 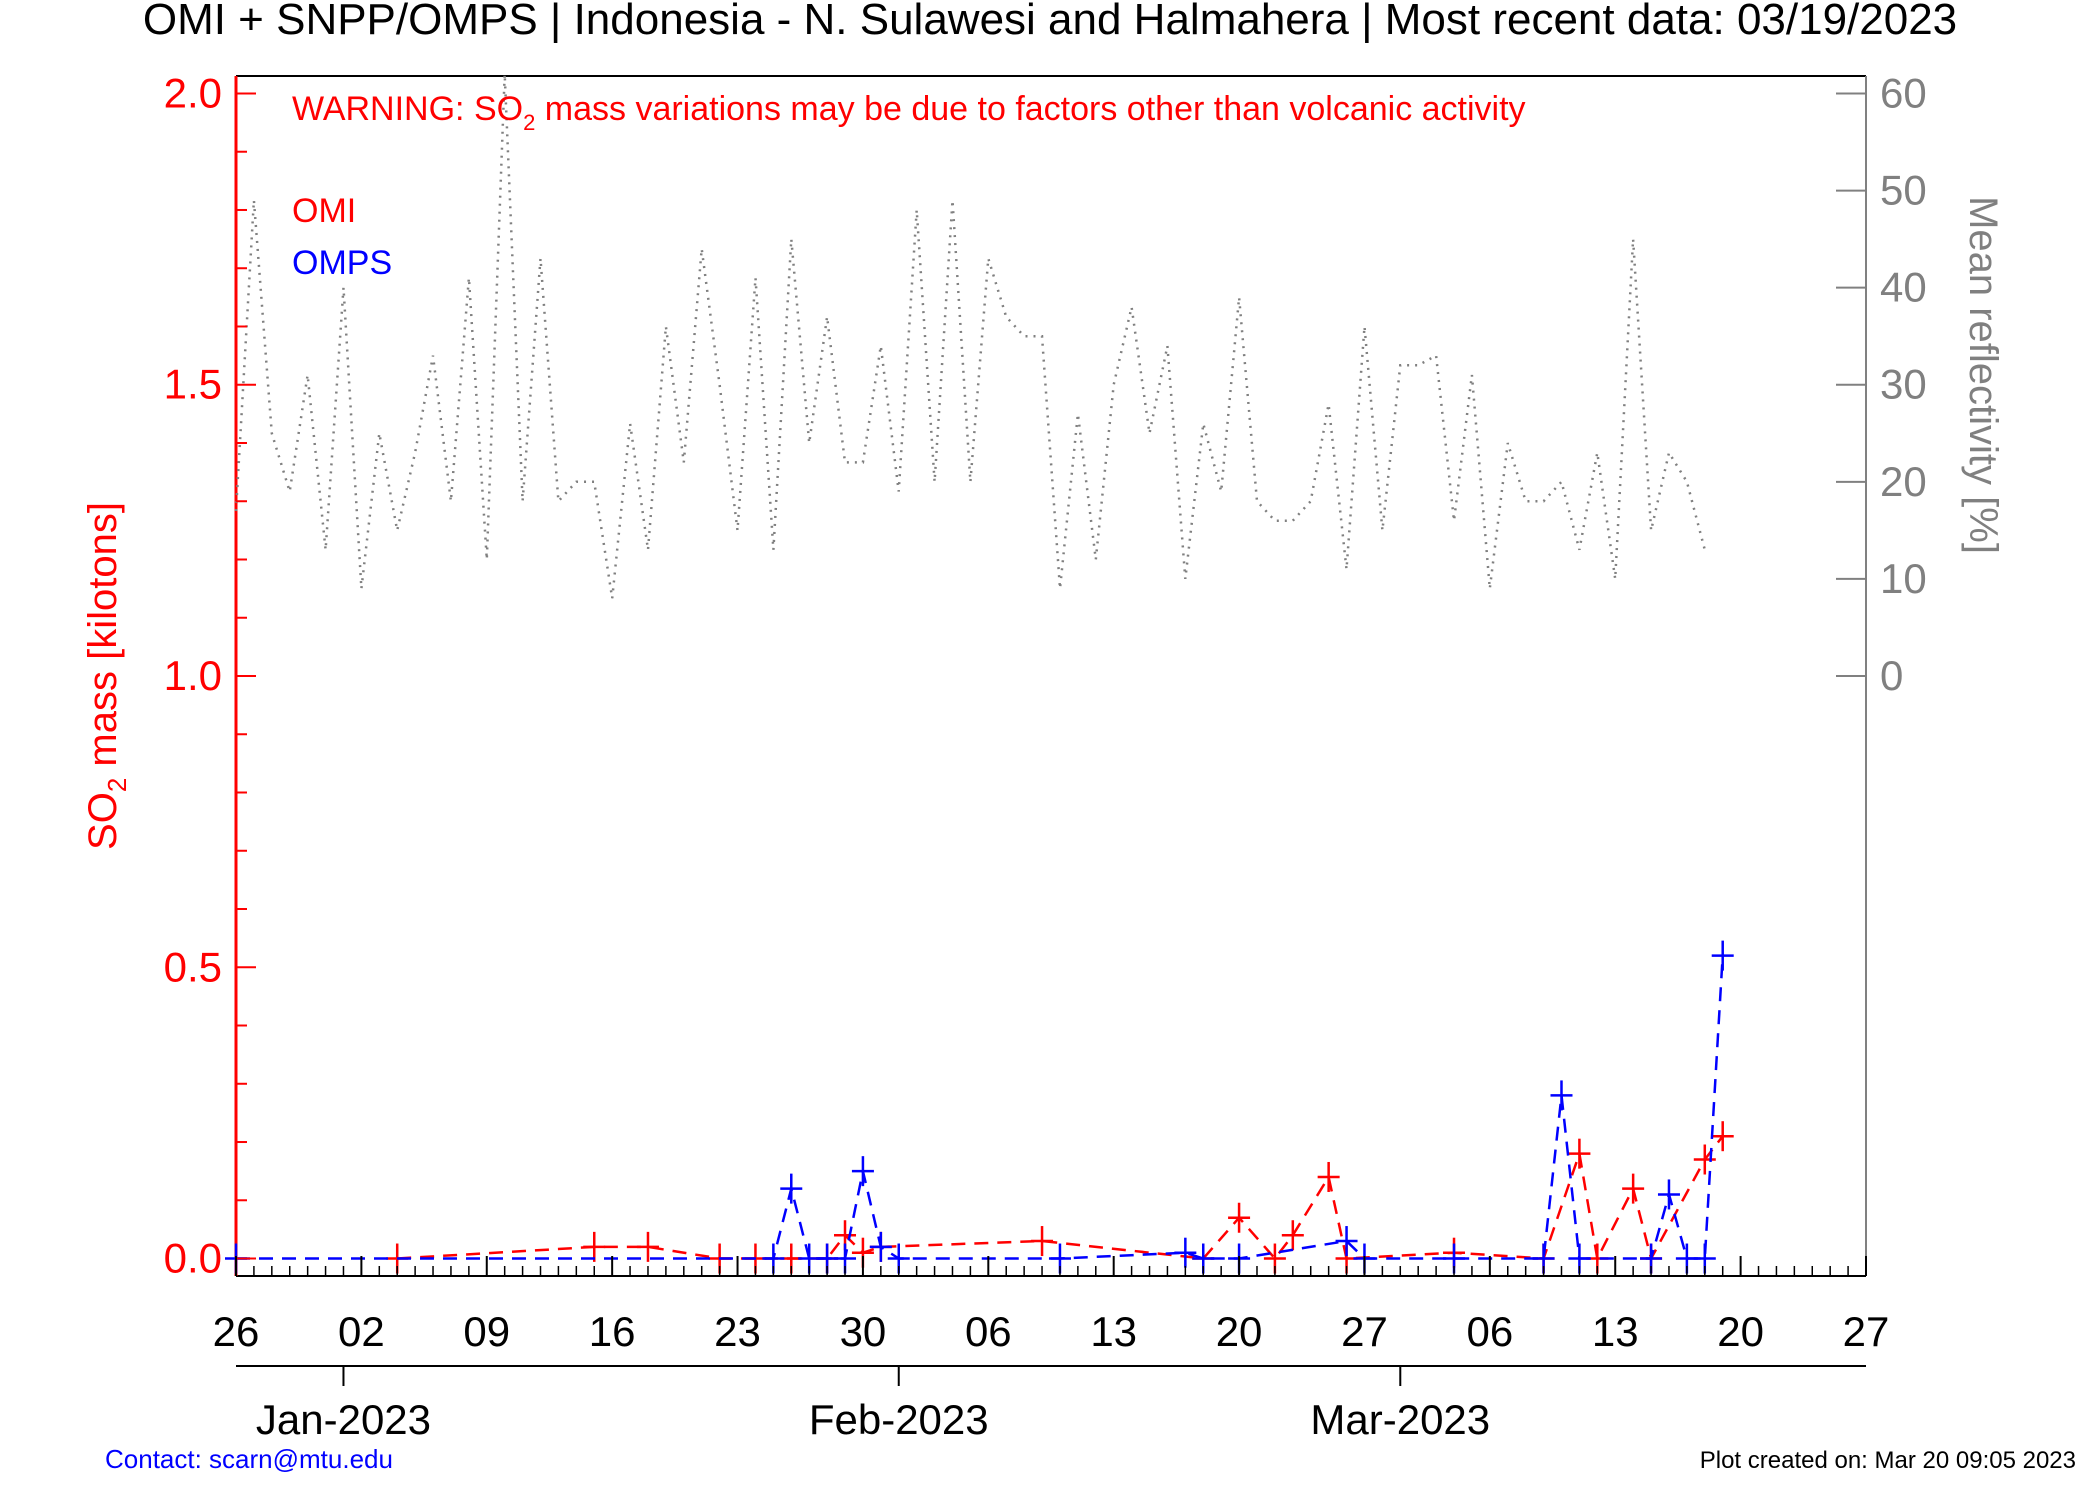 I want to click on x-tick-label: 02, so click(x=361, y=1331).